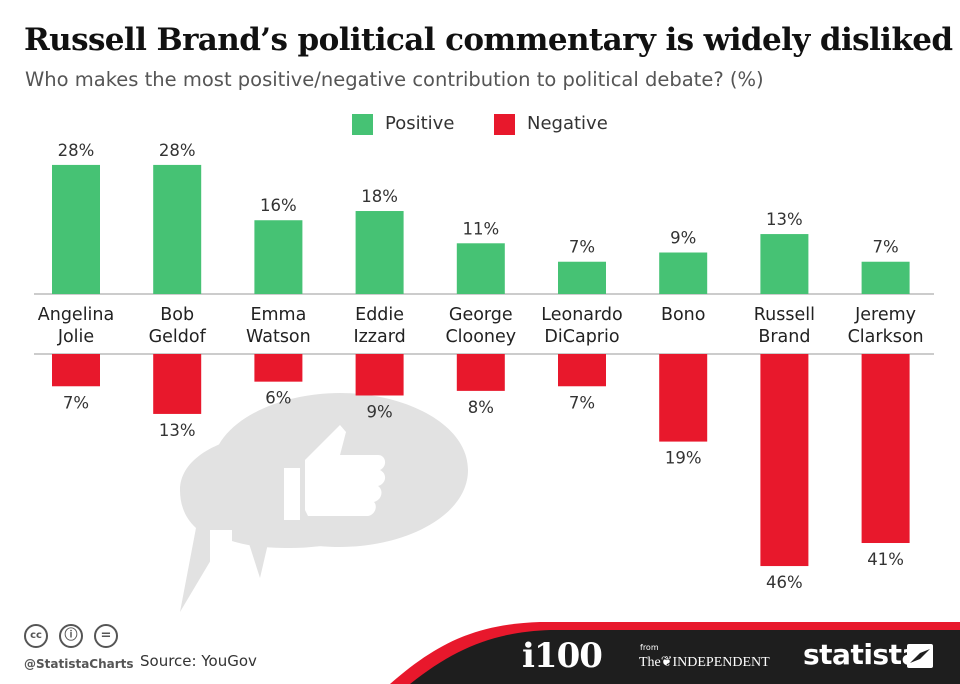  I want to click on category-label: Angelina, so click(76, 315).